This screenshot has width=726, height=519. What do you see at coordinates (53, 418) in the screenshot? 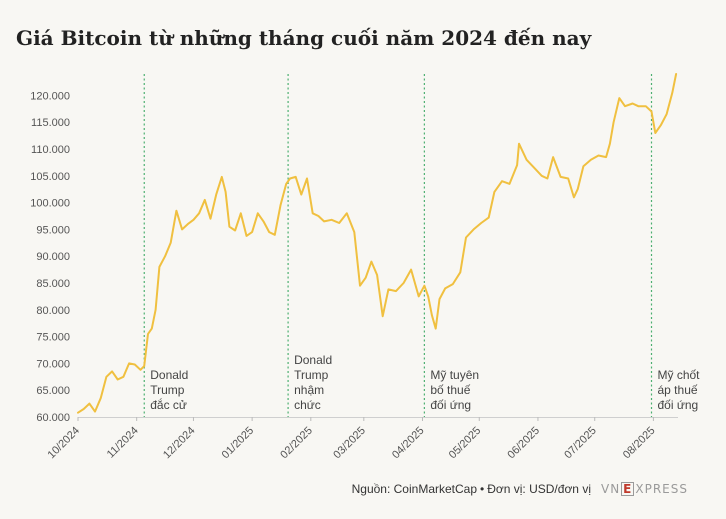
I see `y-tick-label: 60.000` at bounding box center [53, 418].